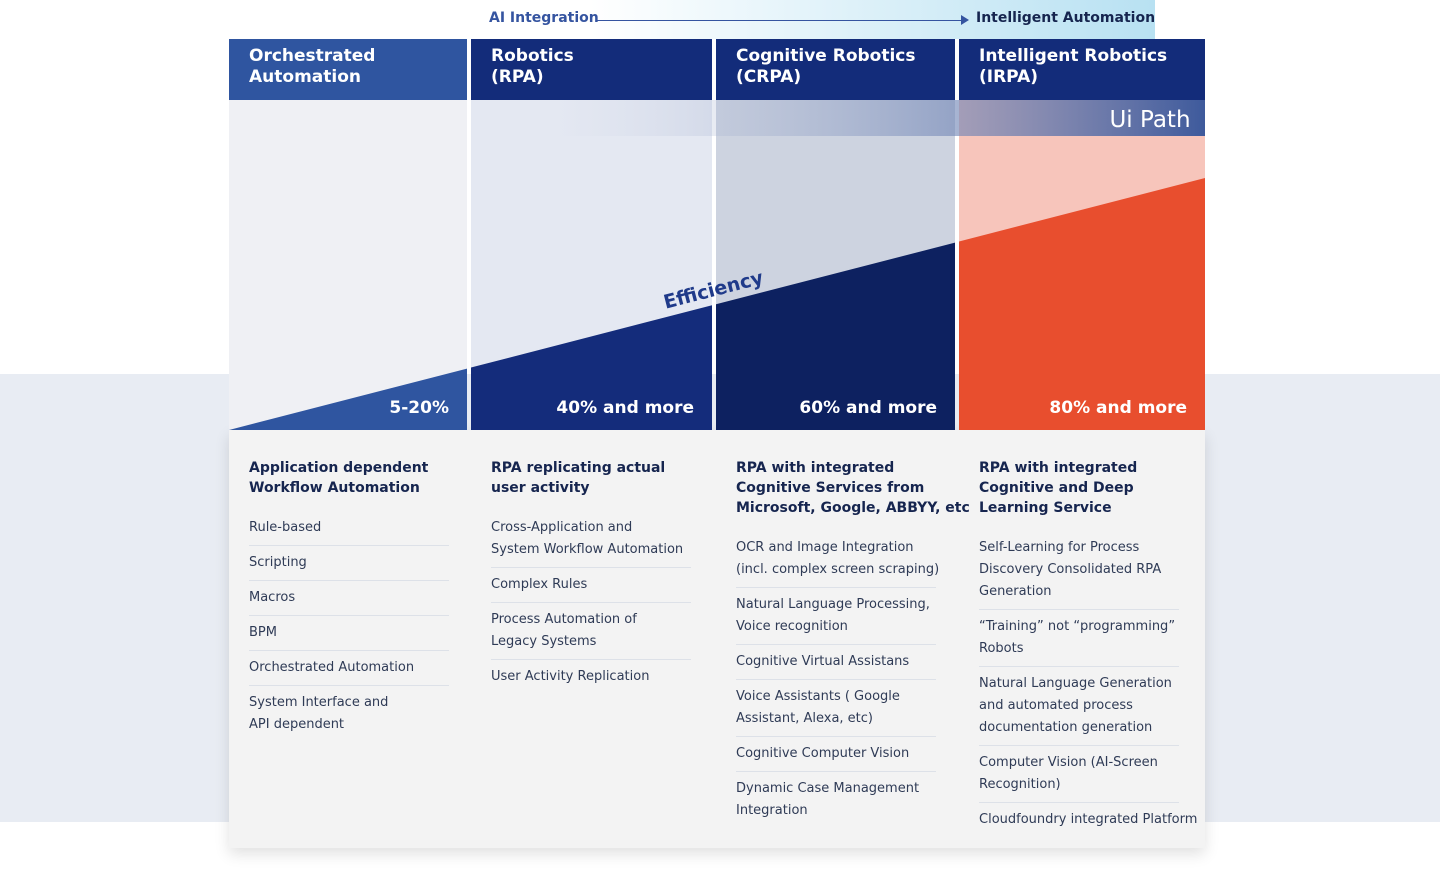  Describe the element at coordinates (781, 20) in the screenshot. I see `arrow` at that location.